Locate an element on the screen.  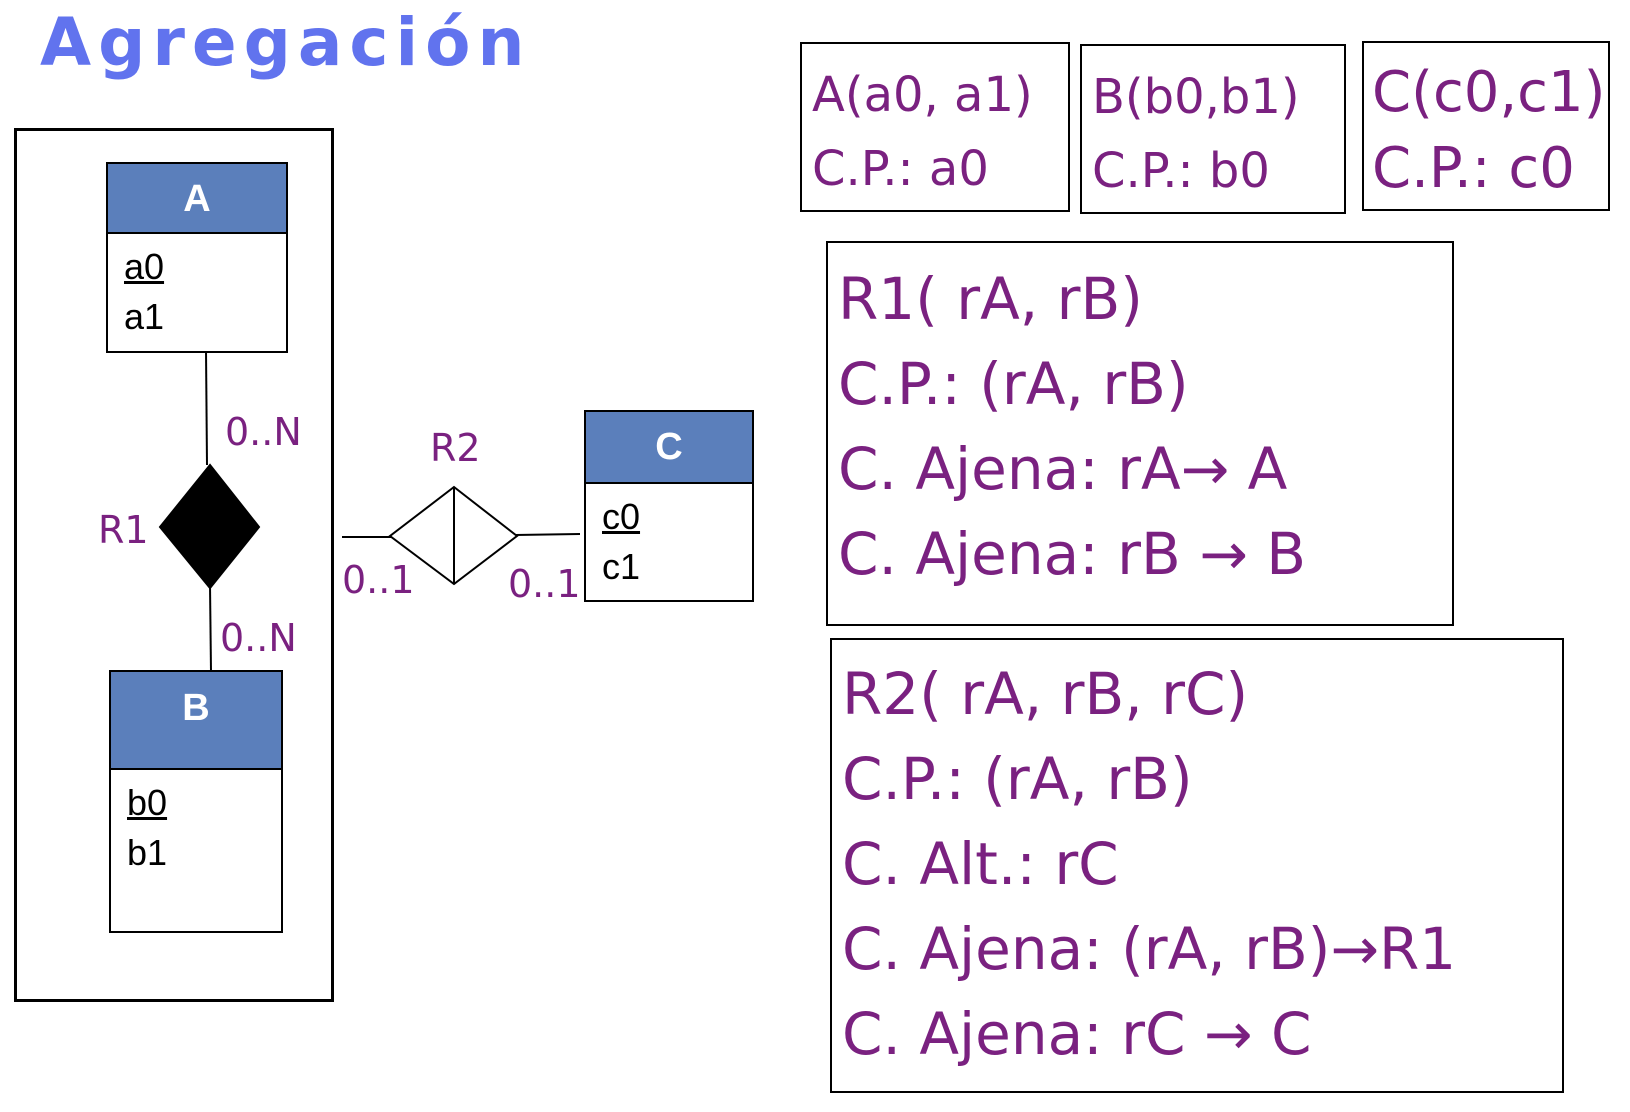
schema-r1-line-1: C.P.: (rA, rB) is located at coordinates (1013, 384).